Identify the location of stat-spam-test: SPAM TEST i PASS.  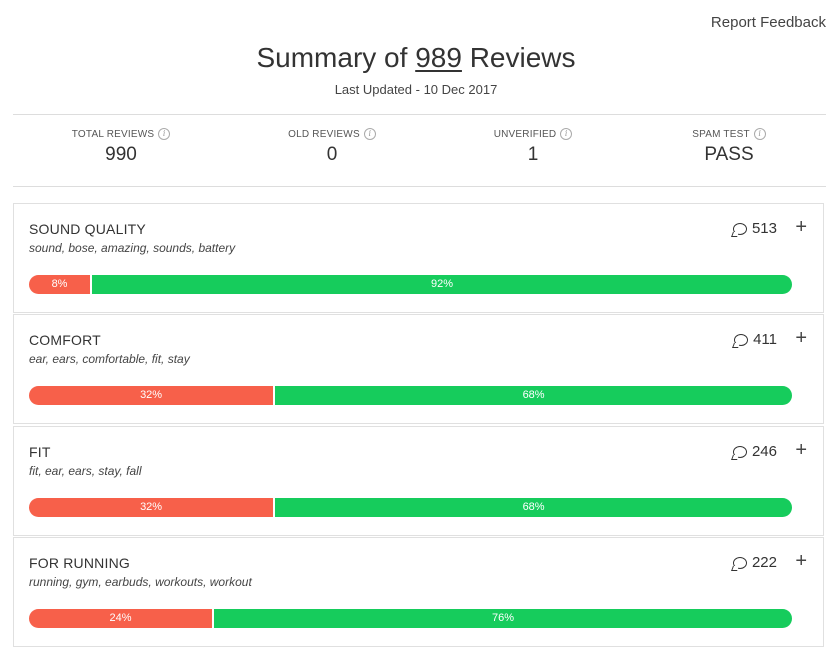
(729, 147).